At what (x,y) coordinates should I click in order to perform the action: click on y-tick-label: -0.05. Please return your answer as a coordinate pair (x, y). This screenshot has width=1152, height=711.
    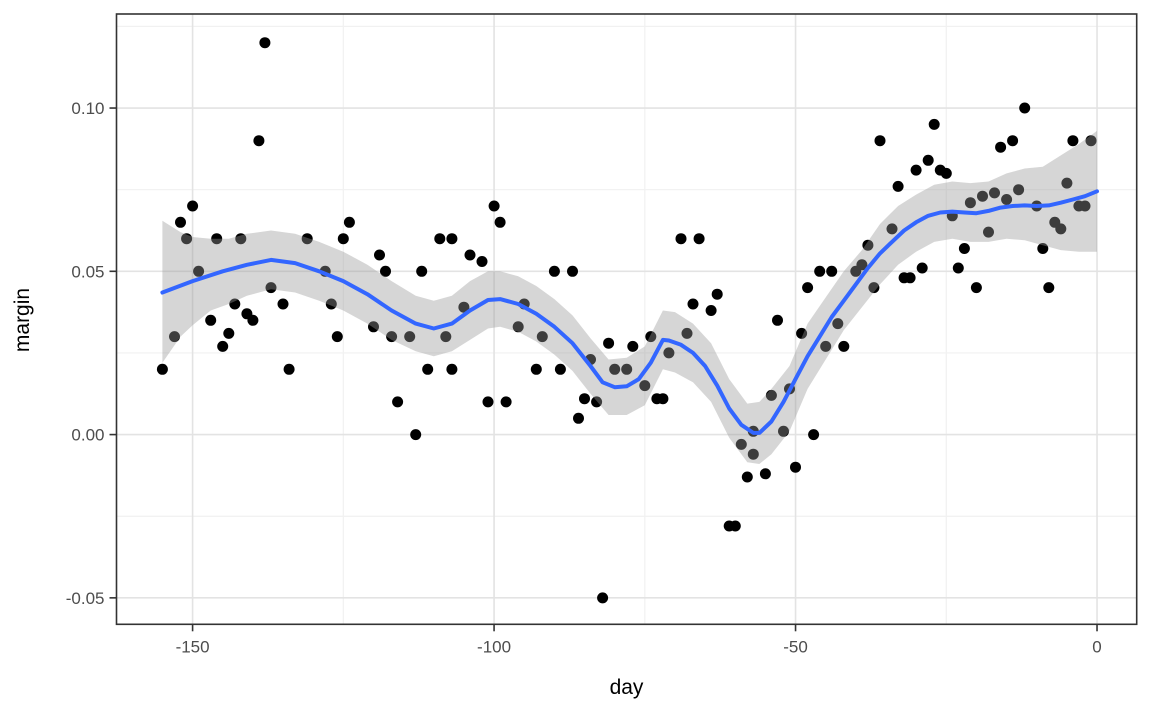
    Looking at the image, I should click on (85, 598).